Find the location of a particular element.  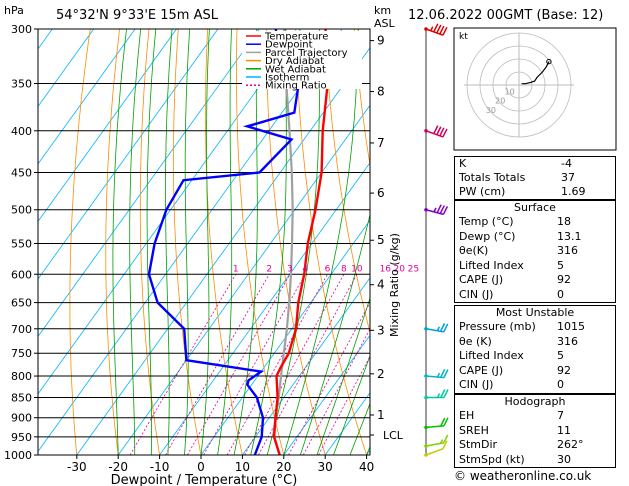

pressure-tick-label: 550 is located at coordinates (21, 243).